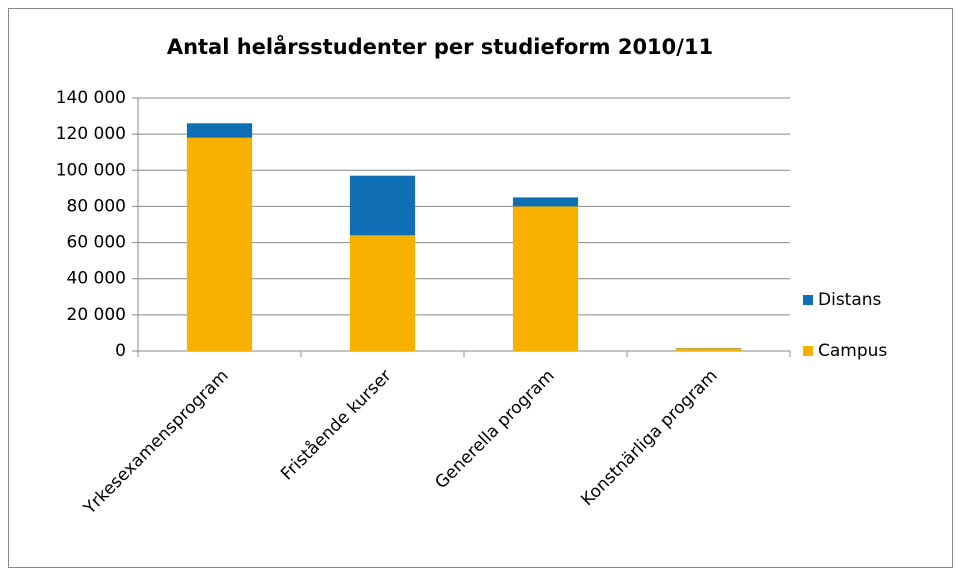  What do you see at coordinates (96, 206) in the screenshot?
I see `y-tick-label: 80 000` at bounding box center [96, 206].